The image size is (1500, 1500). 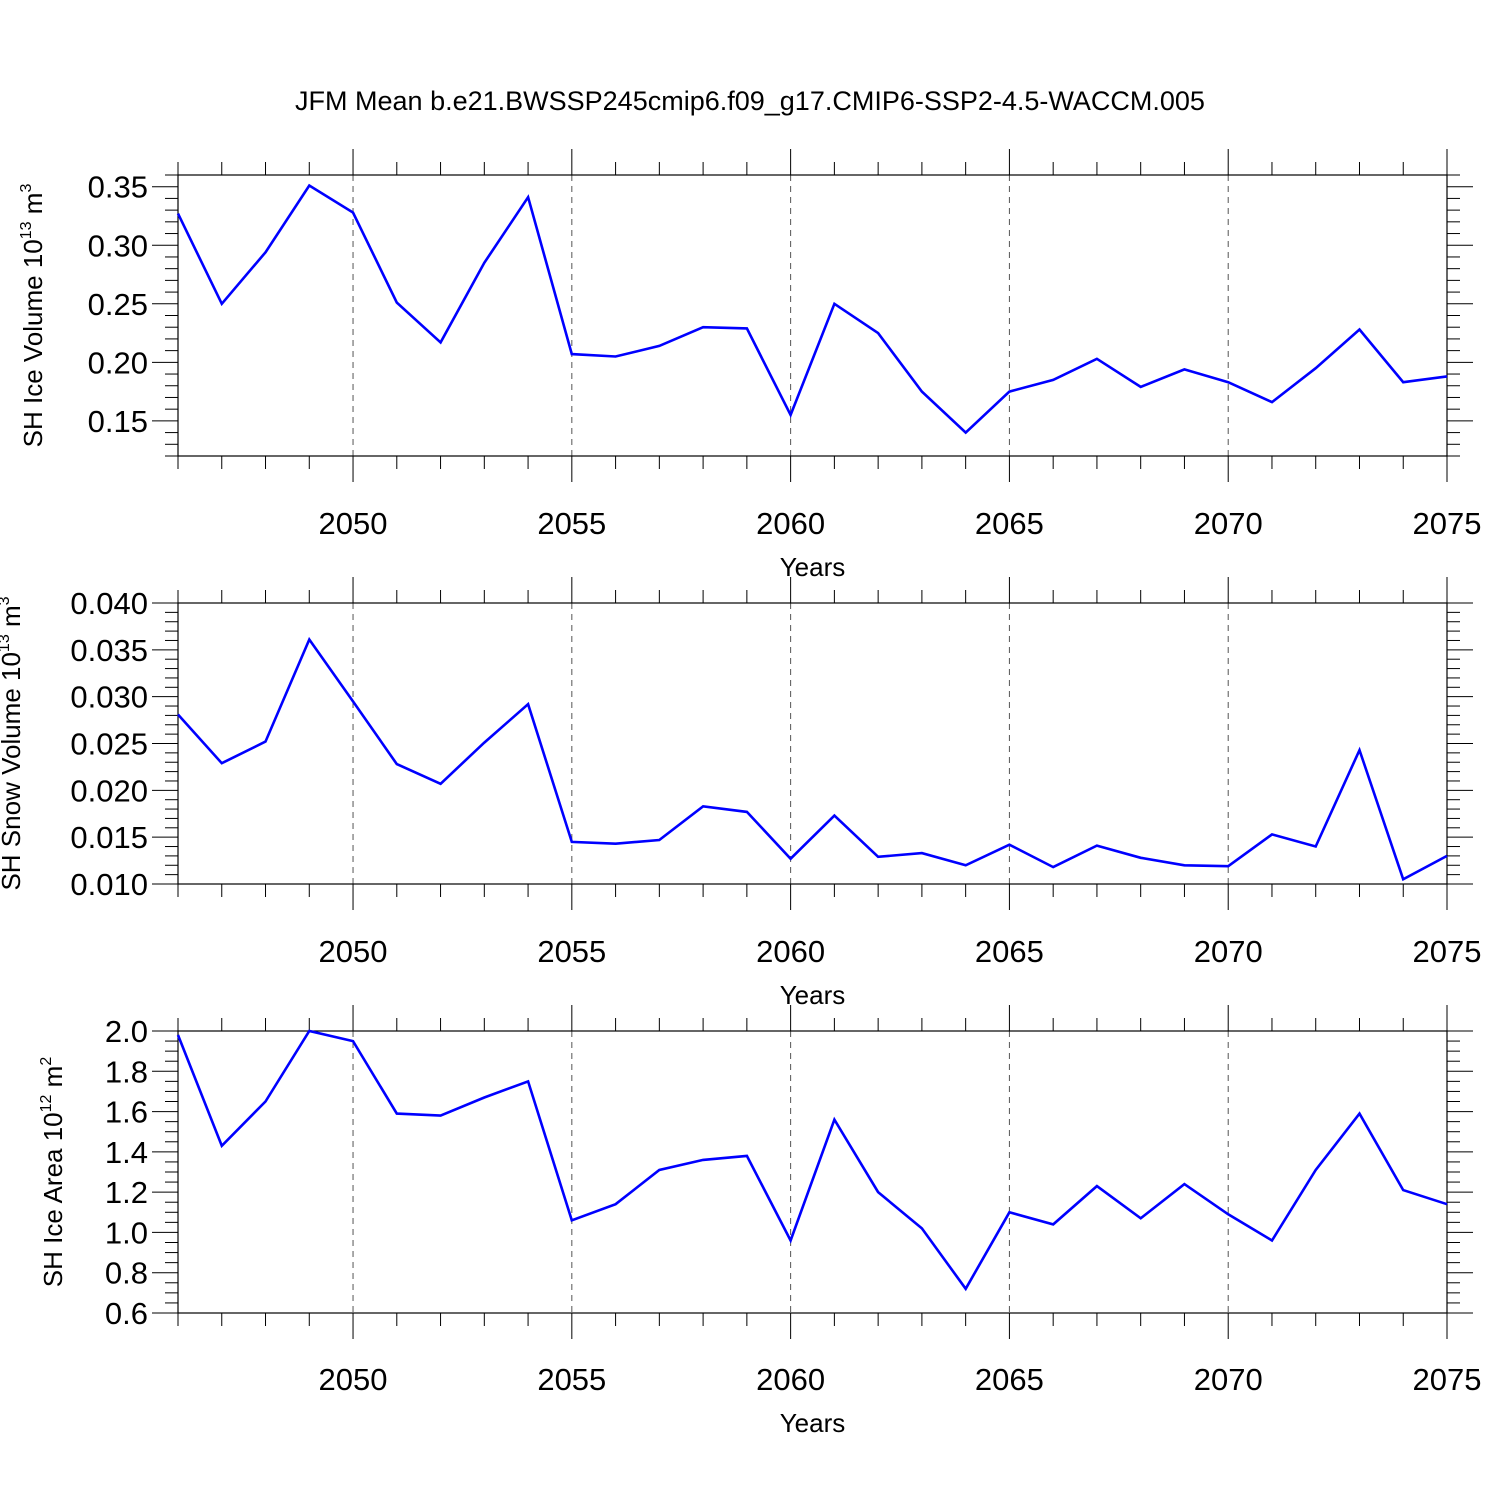 I want to click on y-tick-label: 1.2, so click(x=126, y=1192).